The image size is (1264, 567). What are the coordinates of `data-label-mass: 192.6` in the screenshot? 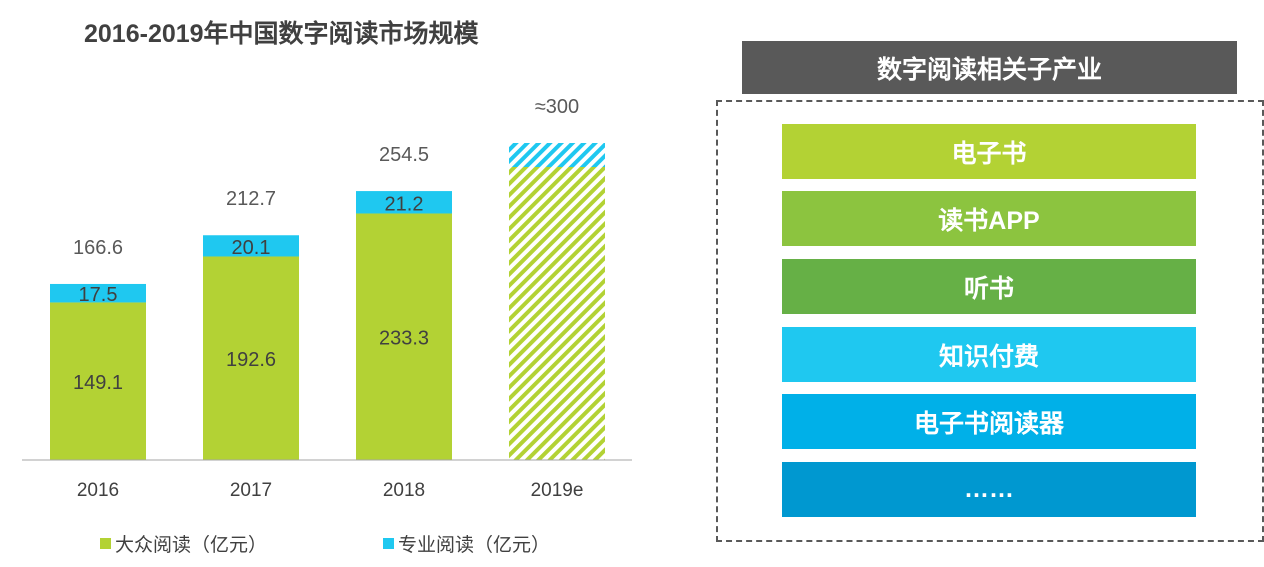 It's located at (251, 360).